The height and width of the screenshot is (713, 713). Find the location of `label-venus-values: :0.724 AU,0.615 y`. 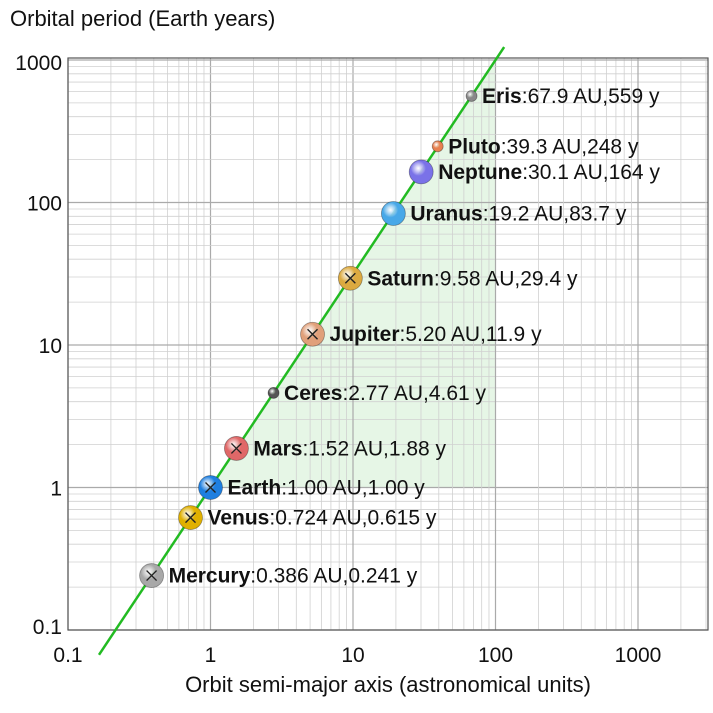

label-venus-values: :0.724 AU,0.615 y is located at coordinates (352, 518).